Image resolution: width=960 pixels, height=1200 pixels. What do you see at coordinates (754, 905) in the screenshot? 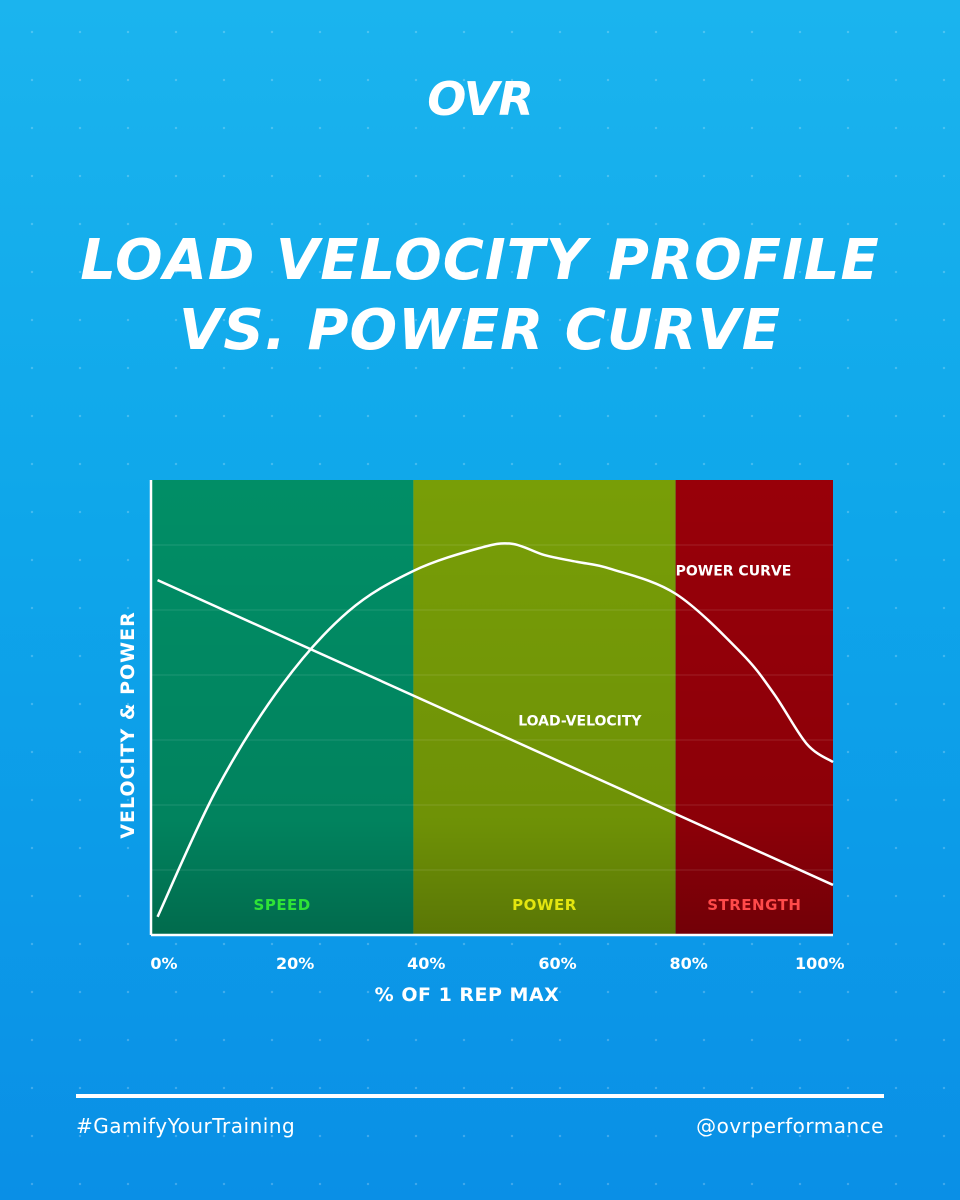
I see `zone-label-strength: STRENGTH` at bounding box center [754, 905].